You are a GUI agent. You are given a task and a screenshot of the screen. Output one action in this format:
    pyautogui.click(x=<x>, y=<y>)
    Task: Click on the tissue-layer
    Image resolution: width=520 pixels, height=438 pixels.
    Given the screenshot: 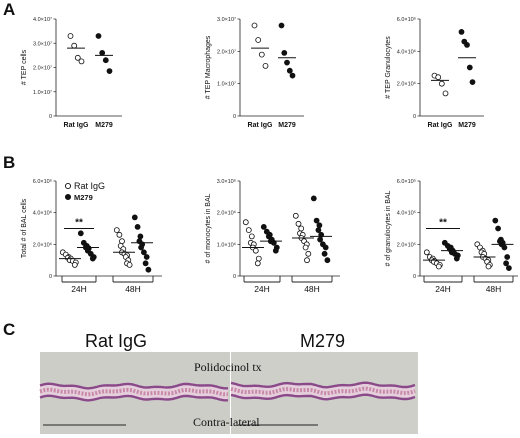 What is the action you would take?
    pyautogui.click(x=227, y=391)
    